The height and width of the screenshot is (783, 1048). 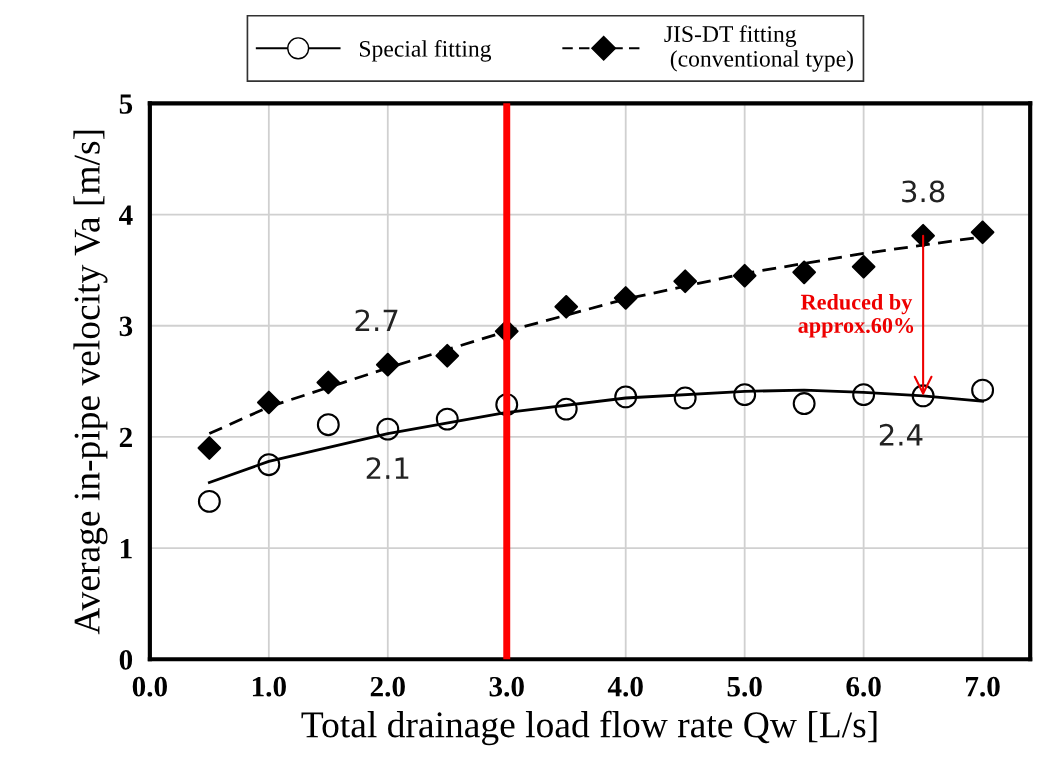 What do you see at coordinates (376, 320) in the screenshot?
I see `data-label: 2.7` at bounding box center [376, 320].